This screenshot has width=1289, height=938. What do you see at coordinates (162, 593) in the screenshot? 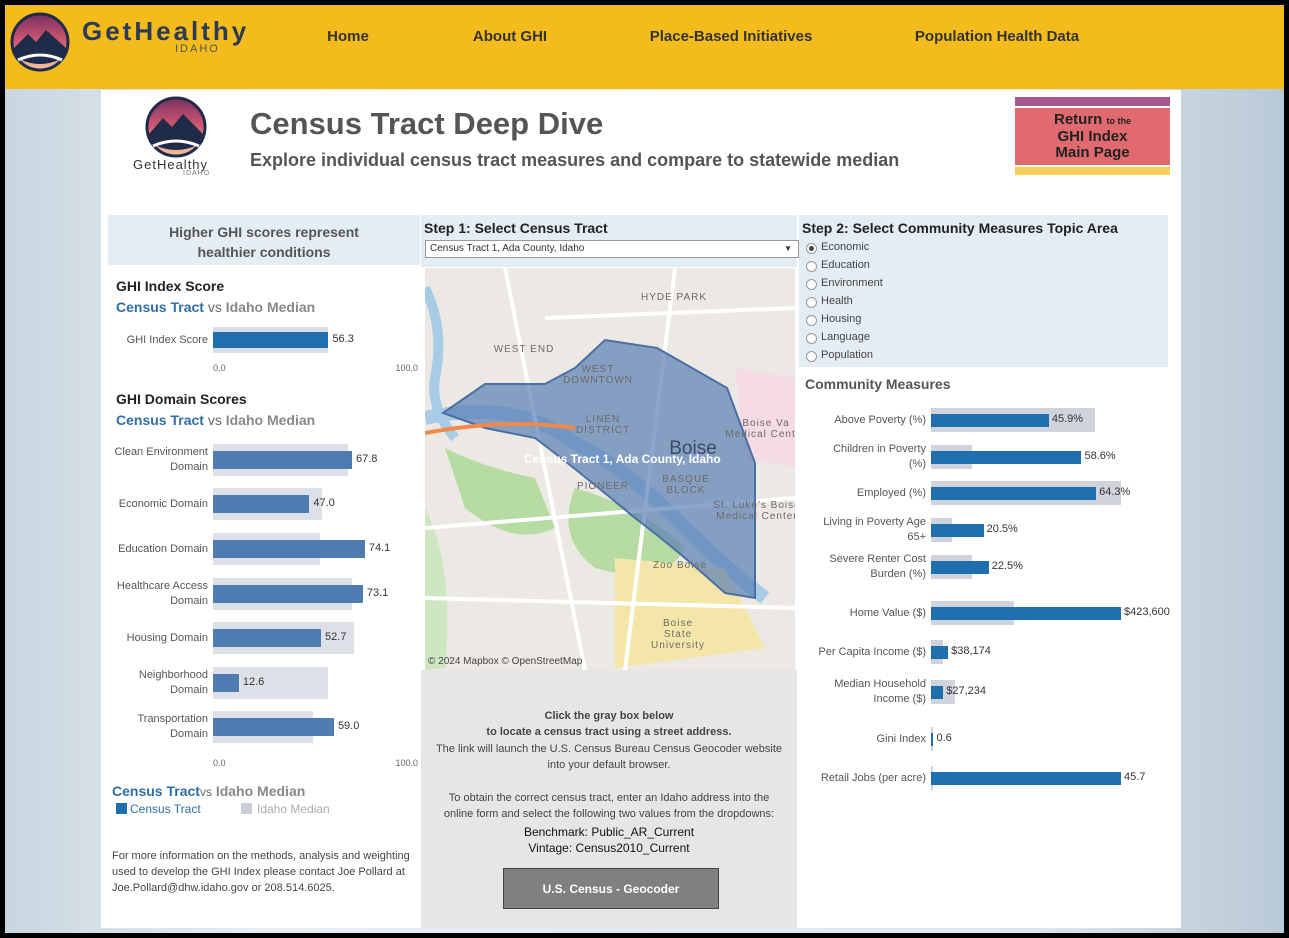
I see `category-label: Healthcare Access Domain` at bounding box center [162, 593].